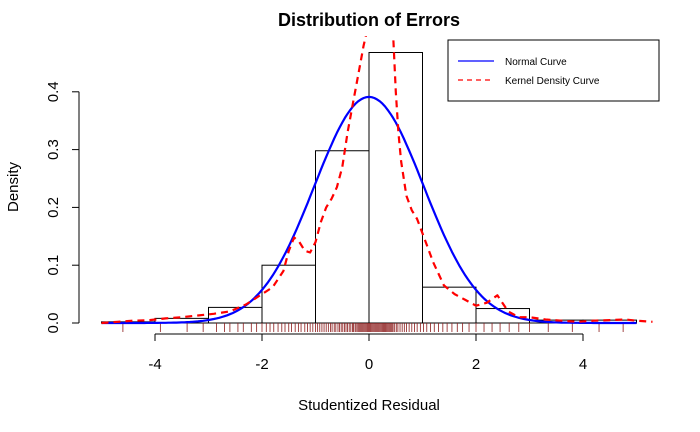 This screenshot has width=700, height=432. I want to click on x-tick-label: 0, so click(369, 364).